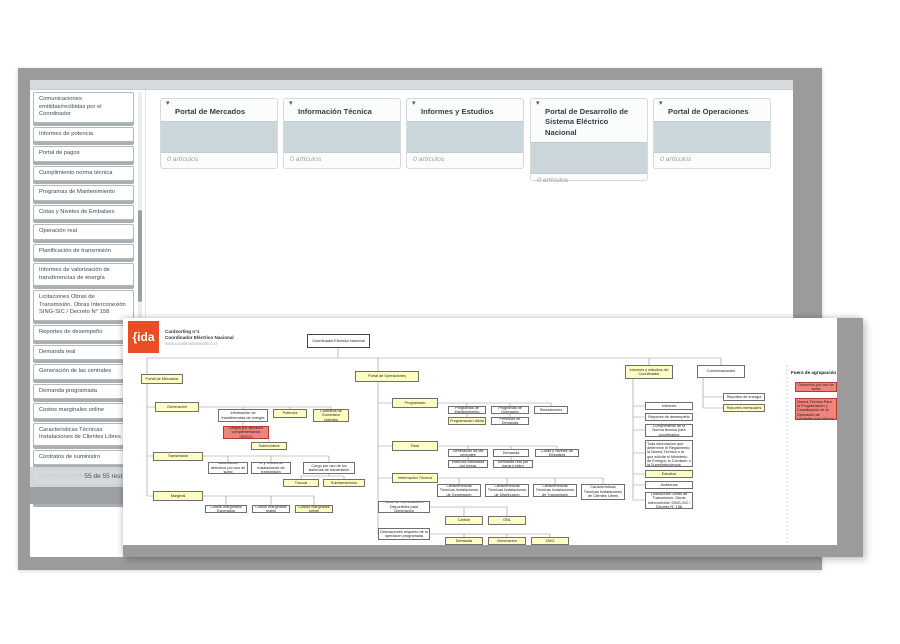  What do you see at coordinates (83, 391) in the screenshot?
I see `sidebar-card: Demanda programada` at bounding box center [83, 391].